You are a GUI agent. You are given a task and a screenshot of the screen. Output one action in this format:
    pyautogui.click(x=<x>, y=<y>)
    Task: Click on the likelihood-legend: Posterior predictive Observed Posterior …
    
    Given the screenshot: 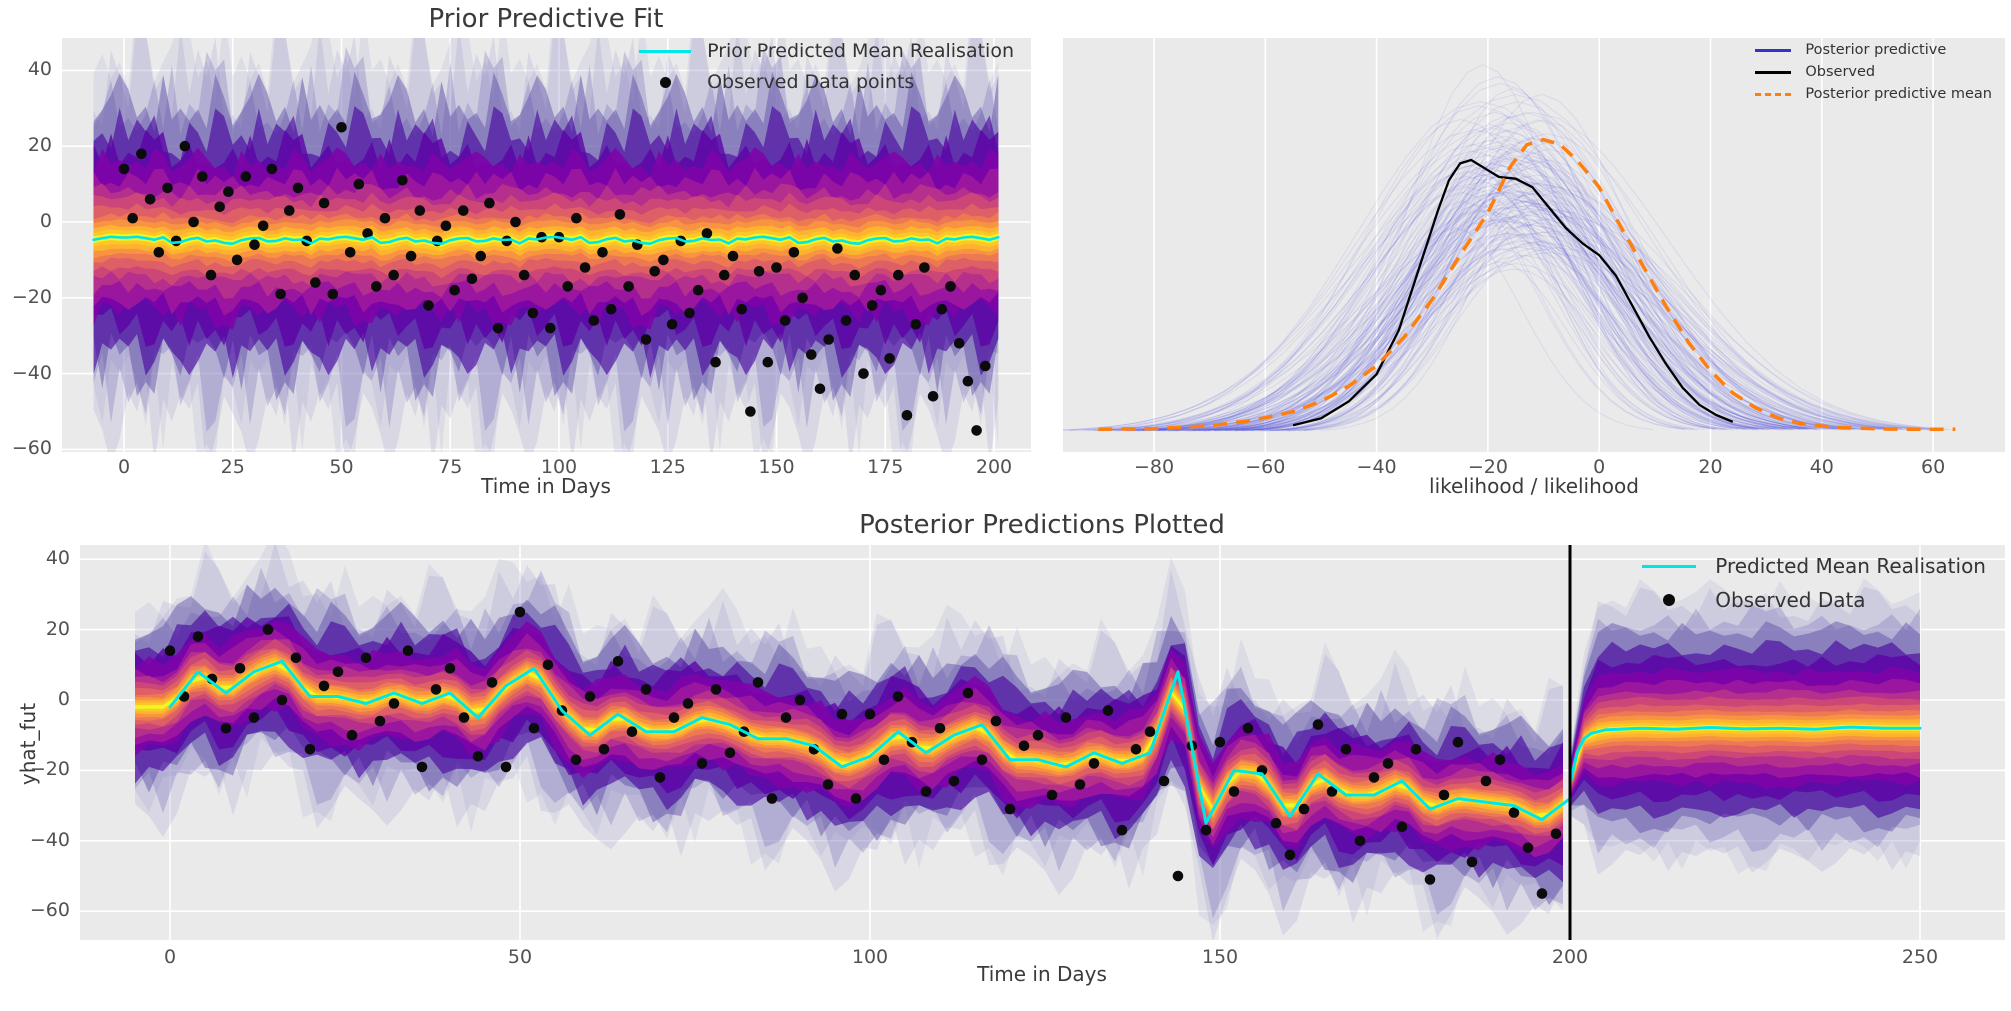 What is the action you would take?
    pyautogui.click(x=1871, y=75)
    